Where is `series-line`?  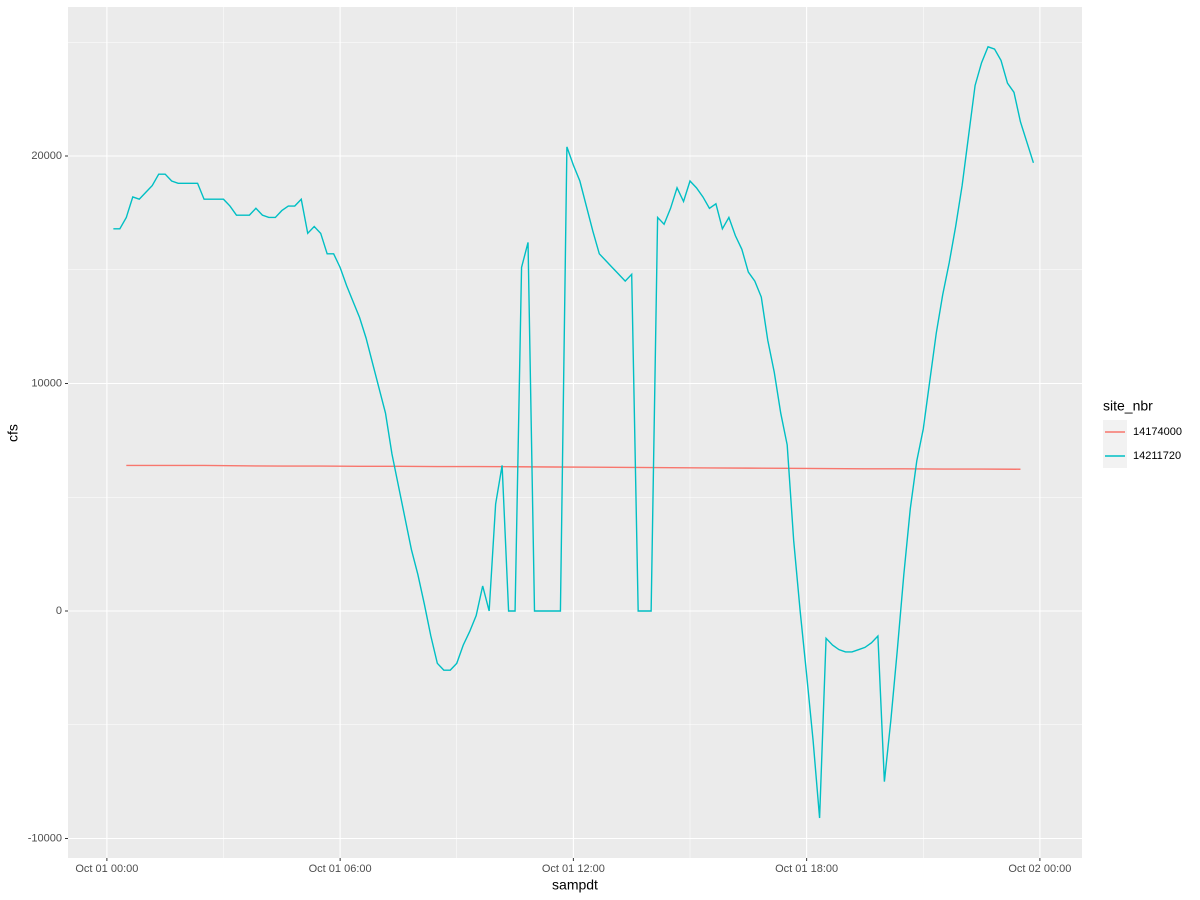
series-line is located at coordinates (573, 467).